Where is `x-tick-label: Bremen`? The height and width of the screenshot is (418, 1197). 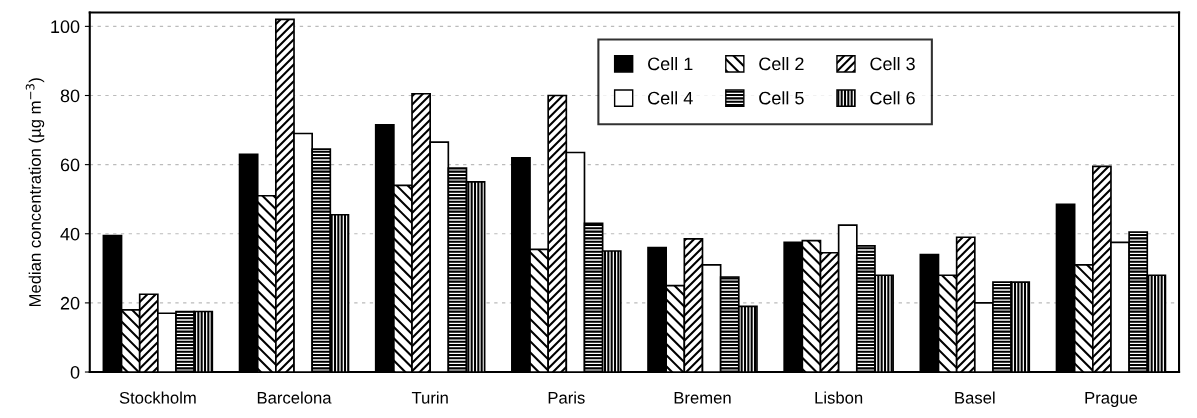 x-tick-label: Bremen is located at coordinates (702, 398).